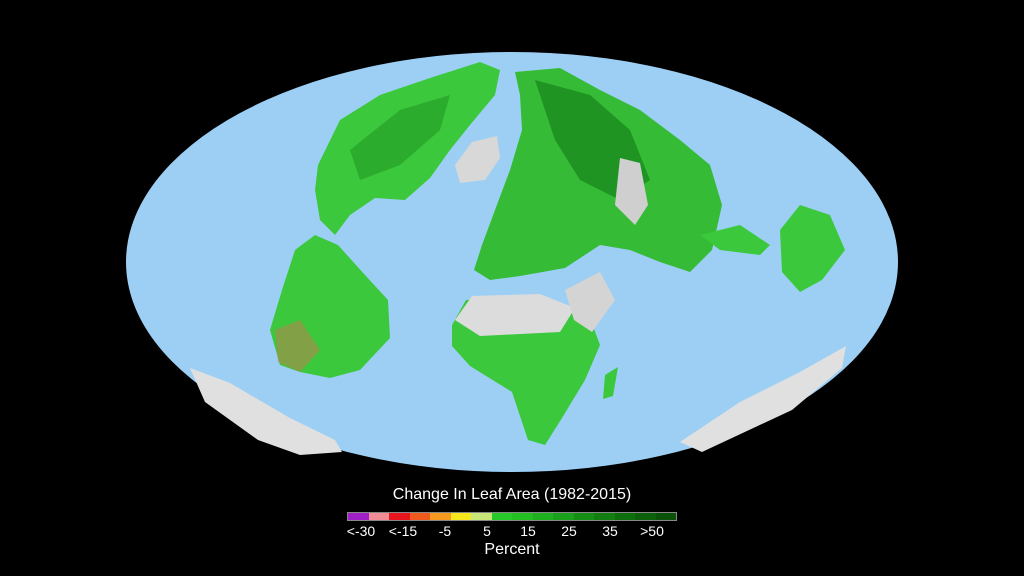 This screenshot has height=576, width=1024. Describe the element at coordinates (610, 383) in the screenshot. I see `madagascar` at that location.